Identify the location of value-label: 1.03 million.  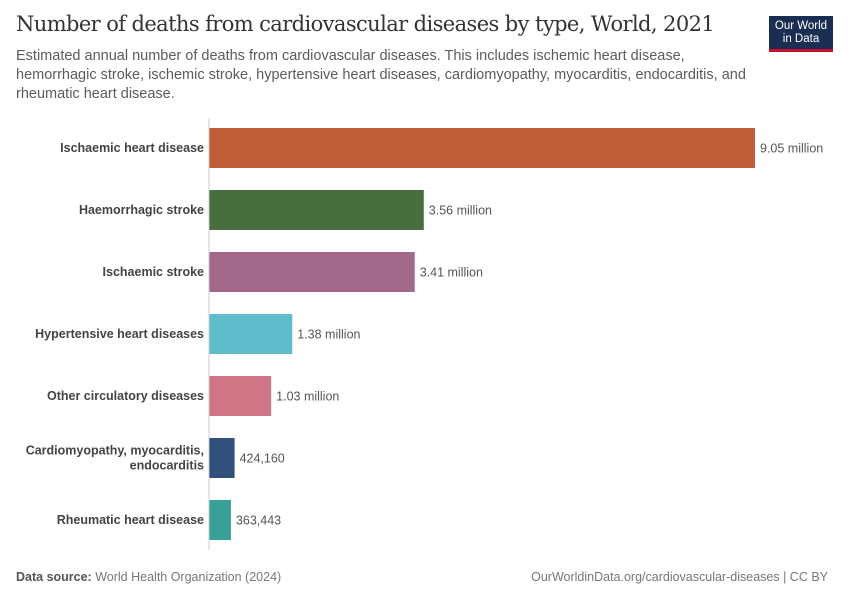
(307, 397).